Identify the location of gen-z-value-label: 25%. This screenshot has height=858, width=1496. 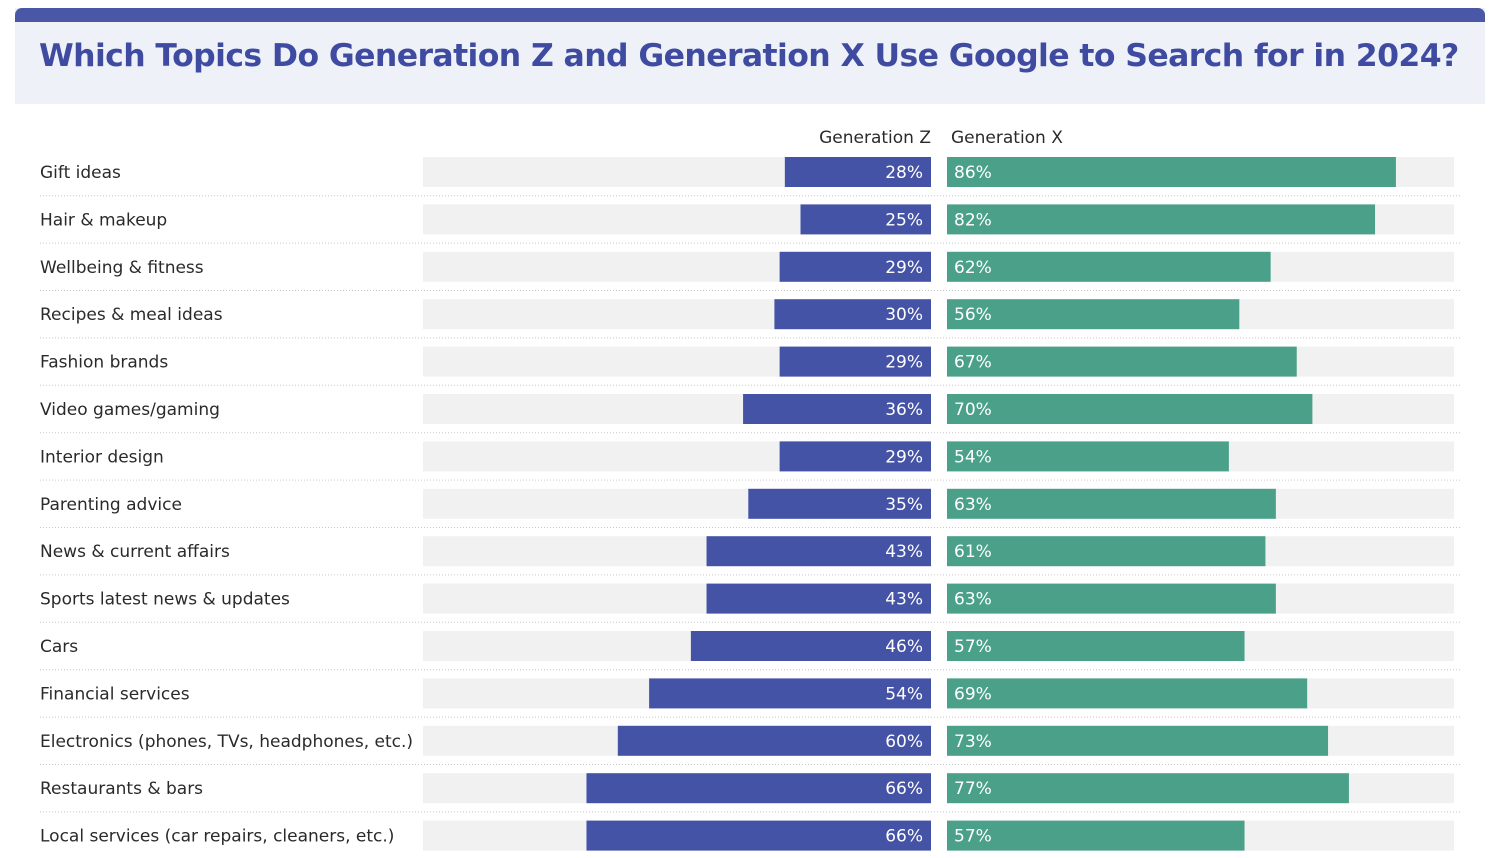
(904, 220).